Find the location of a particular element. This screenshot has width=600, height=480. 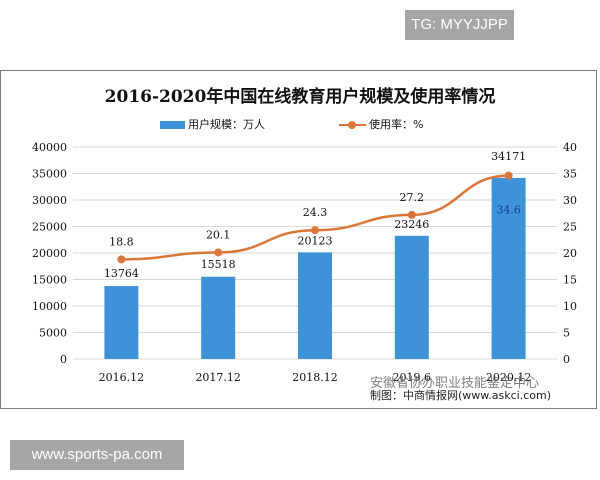

line-data-label: 24.3 is located at coordinates (315, 212).